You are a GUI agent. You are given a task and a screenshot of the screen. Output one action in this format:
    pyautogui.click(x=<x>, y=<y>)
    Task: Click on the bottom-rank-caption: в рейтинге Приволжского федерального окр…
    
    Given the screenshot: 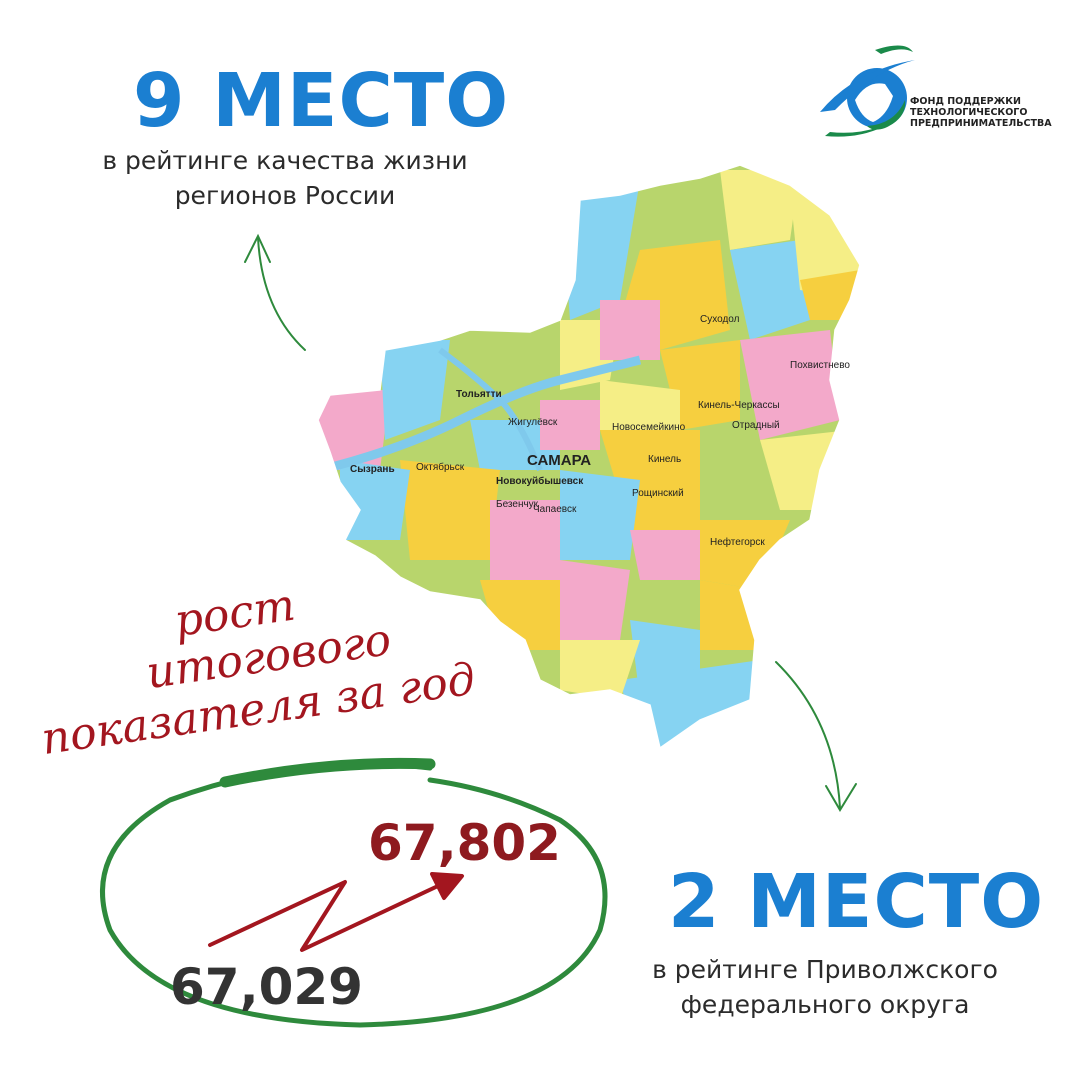 What is the action you would take?
    pyautogui.click(x=825, y=987)
    